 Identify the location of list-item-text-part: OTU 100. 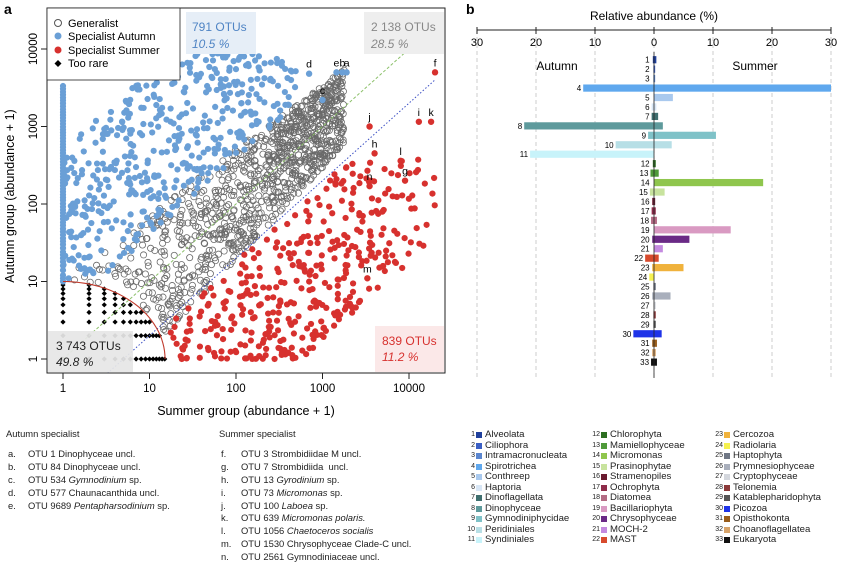
(261, 505).